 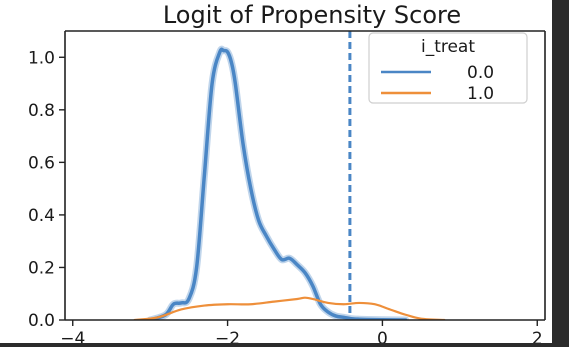 What do you see at coordinates (537, 336) in the screenshot?
I see `x-tick-label-3: 2` at bounding box center [537, 336].